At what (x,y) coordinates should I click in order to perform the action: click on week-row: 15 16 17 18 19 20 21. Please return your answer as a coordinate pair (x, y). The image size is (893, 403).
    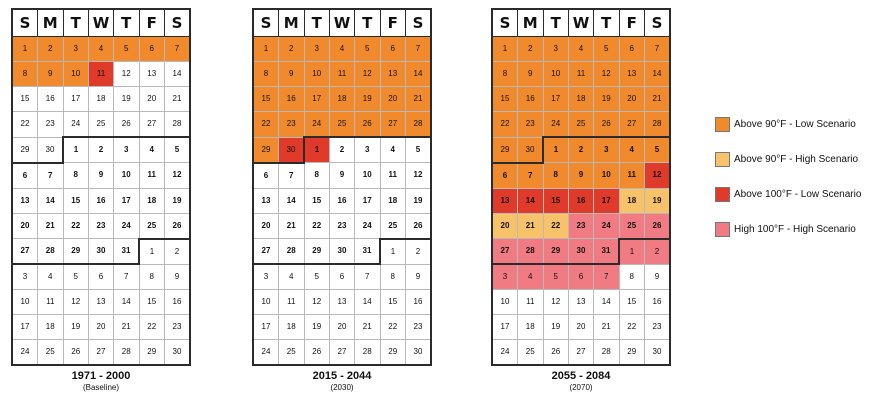
    Looking at the image, I should click on (581, 99).